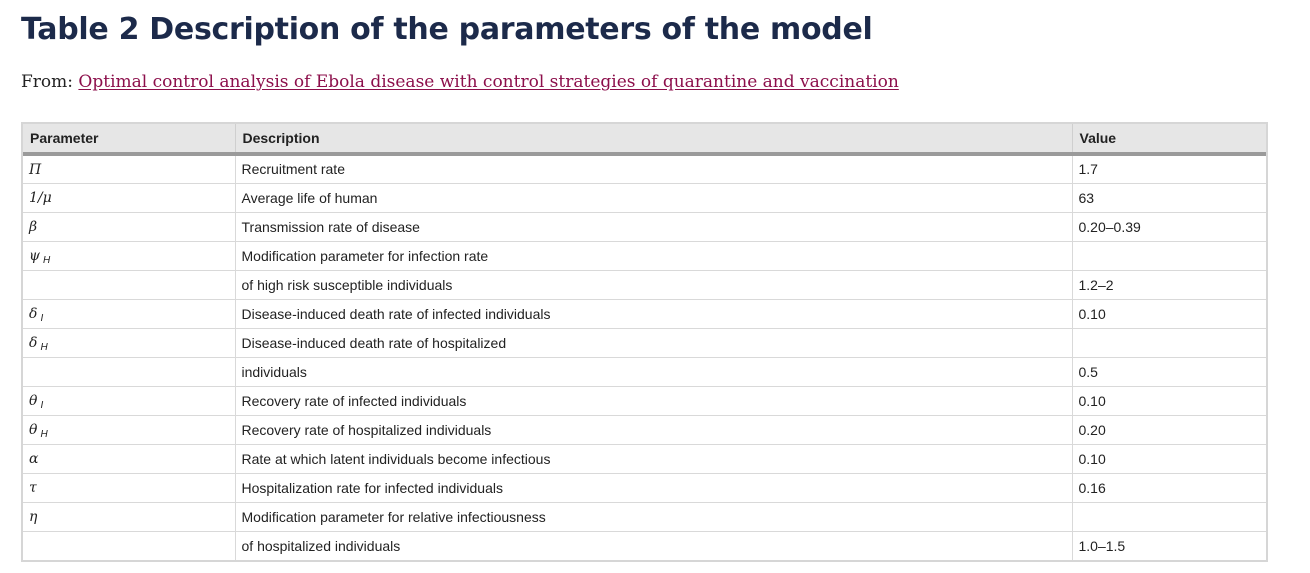  I want to click on description-cell: Recruitment rate, so click(654, 169).